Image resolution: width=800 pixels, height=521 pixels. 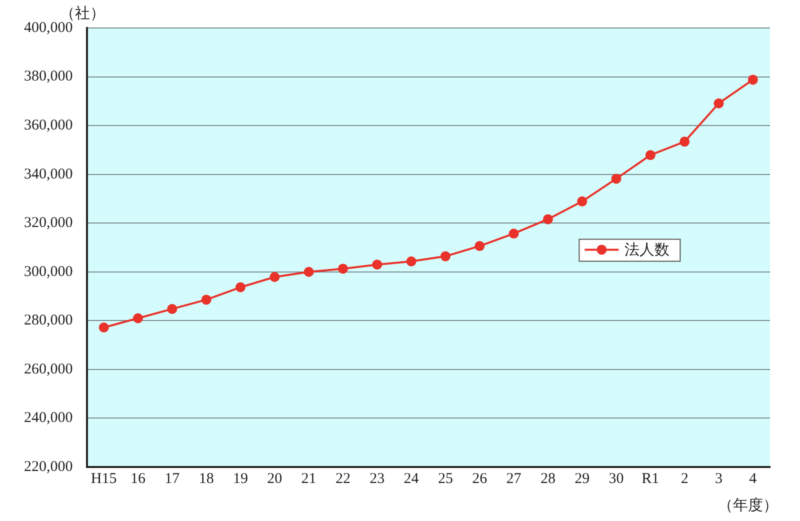 What do you see at coordinates (48, 320) in the screenshot?
I see `y-tick-label: 280,000` at bounding box center [48, 320].